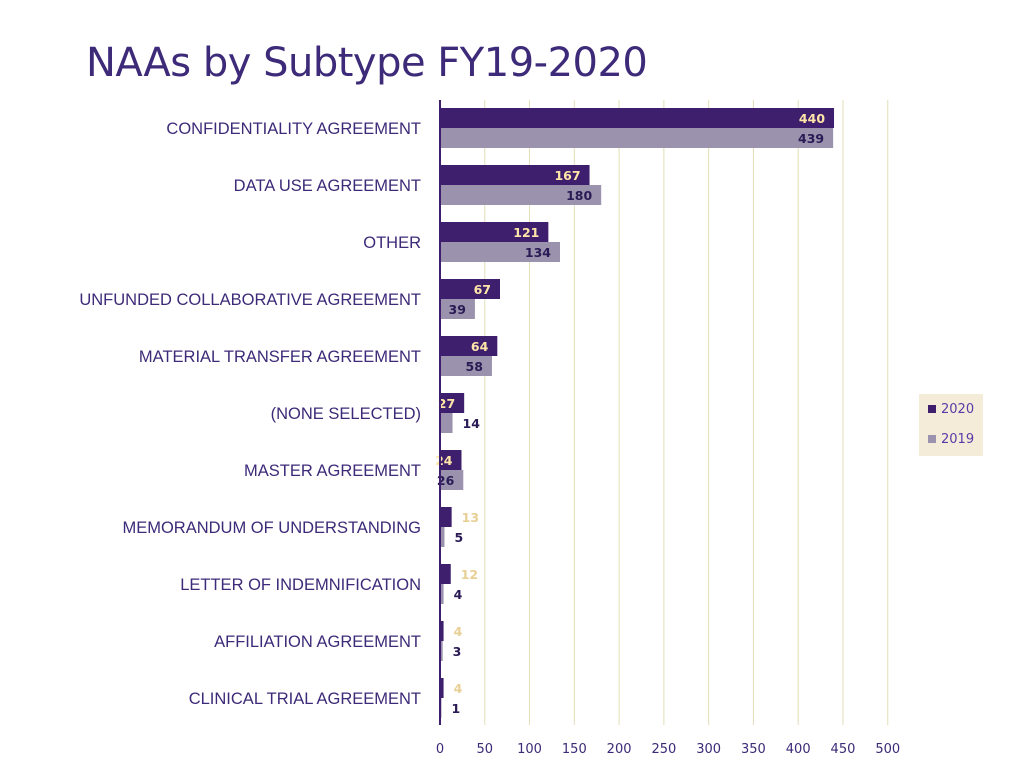 The image size is (1024, 768). I want to click on legend-label-2020: 2020, so click(958, 409).